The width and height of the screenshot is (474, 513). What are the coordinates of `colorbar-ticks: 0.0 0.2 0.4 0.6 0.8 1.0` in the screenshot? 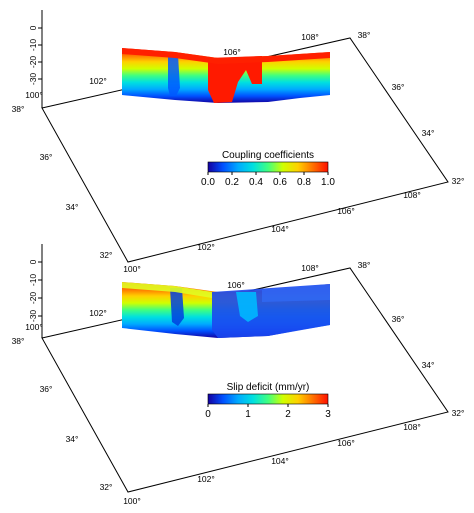 It's located at (268, 180).